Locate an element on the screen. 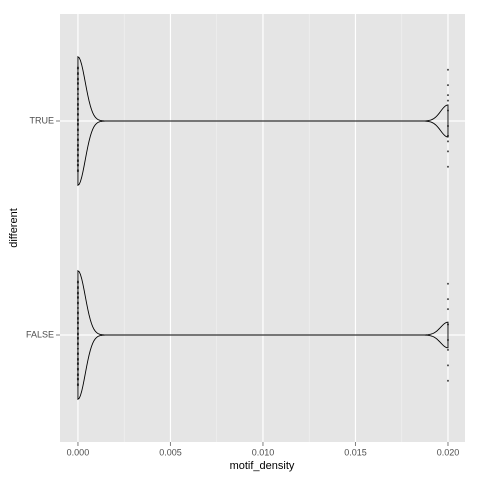  x-tick-label: 0.005 is located at coordinates (170, 452).